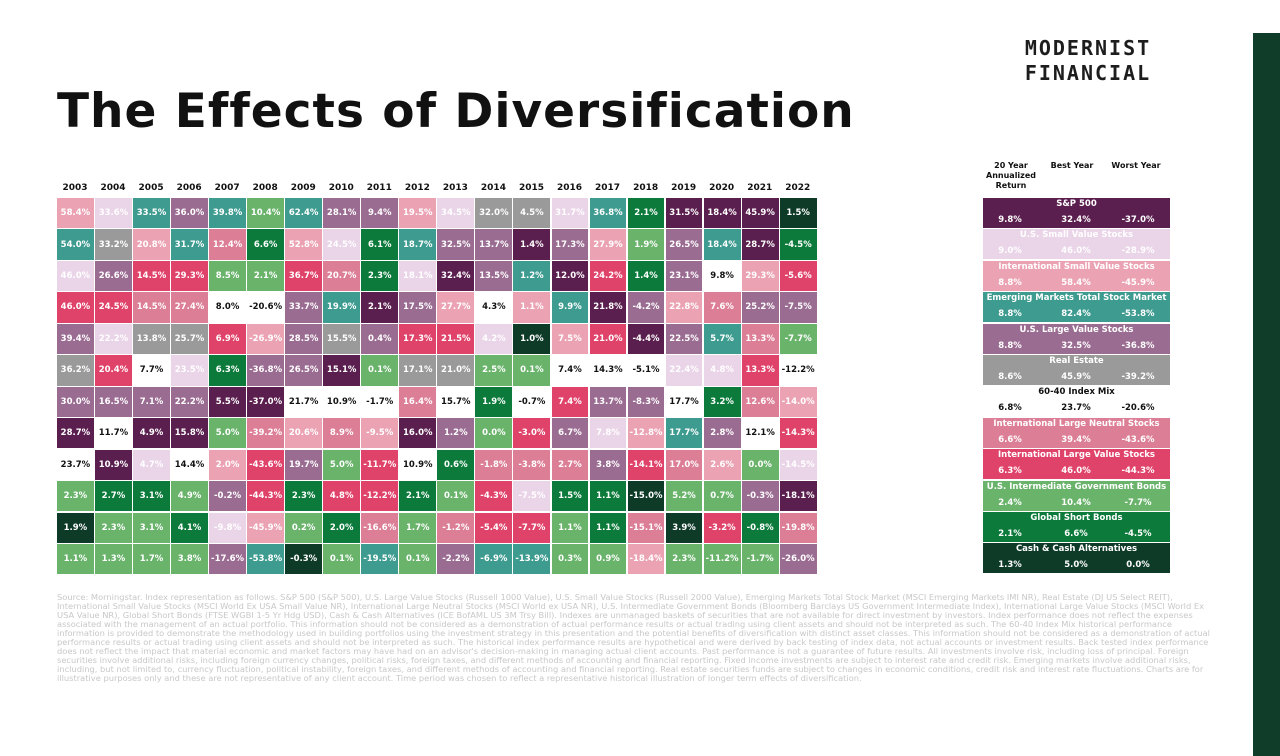  I want to click on return-cell: 2.8%, so click(722, 433).